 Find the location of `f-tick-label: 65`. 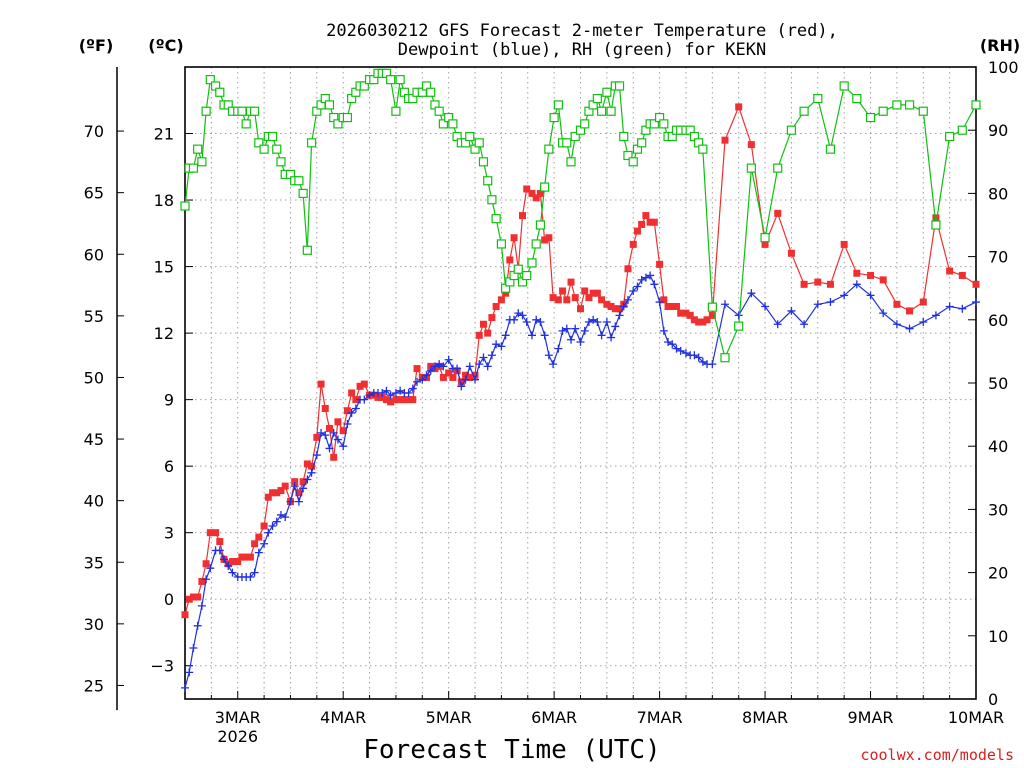

f-tick-label: 65 is located at coordinates (94, 193).